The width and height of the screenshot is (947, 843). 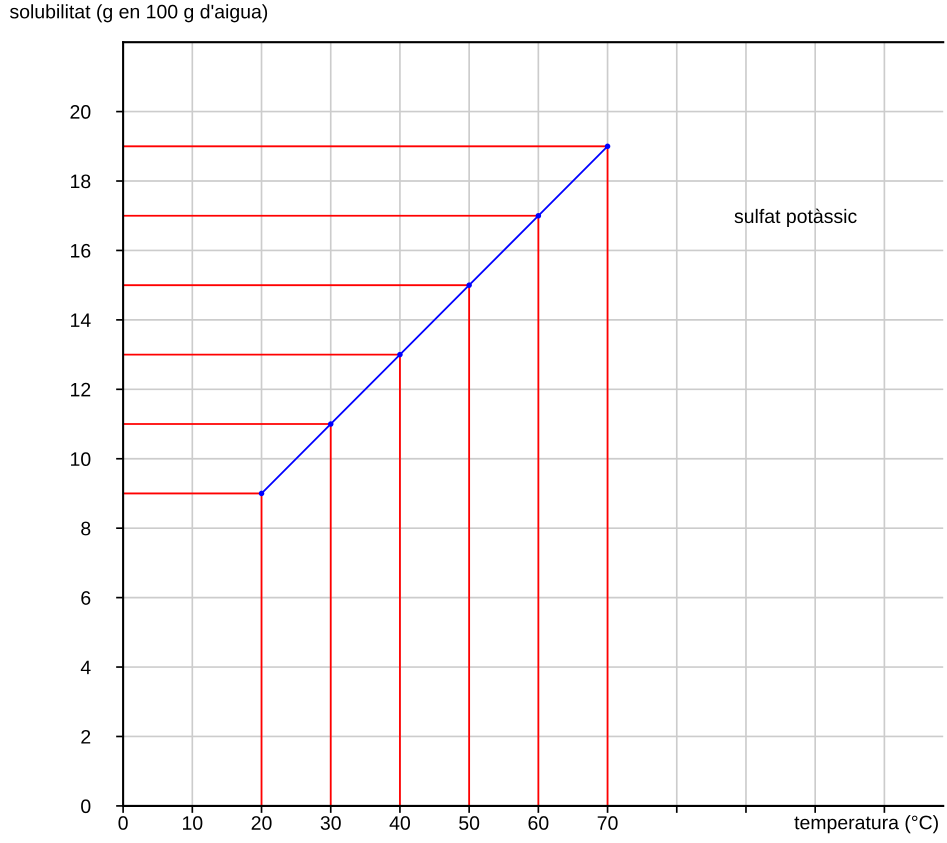 I want to click on y-tick-label: 0, so click(x=85, y=806).